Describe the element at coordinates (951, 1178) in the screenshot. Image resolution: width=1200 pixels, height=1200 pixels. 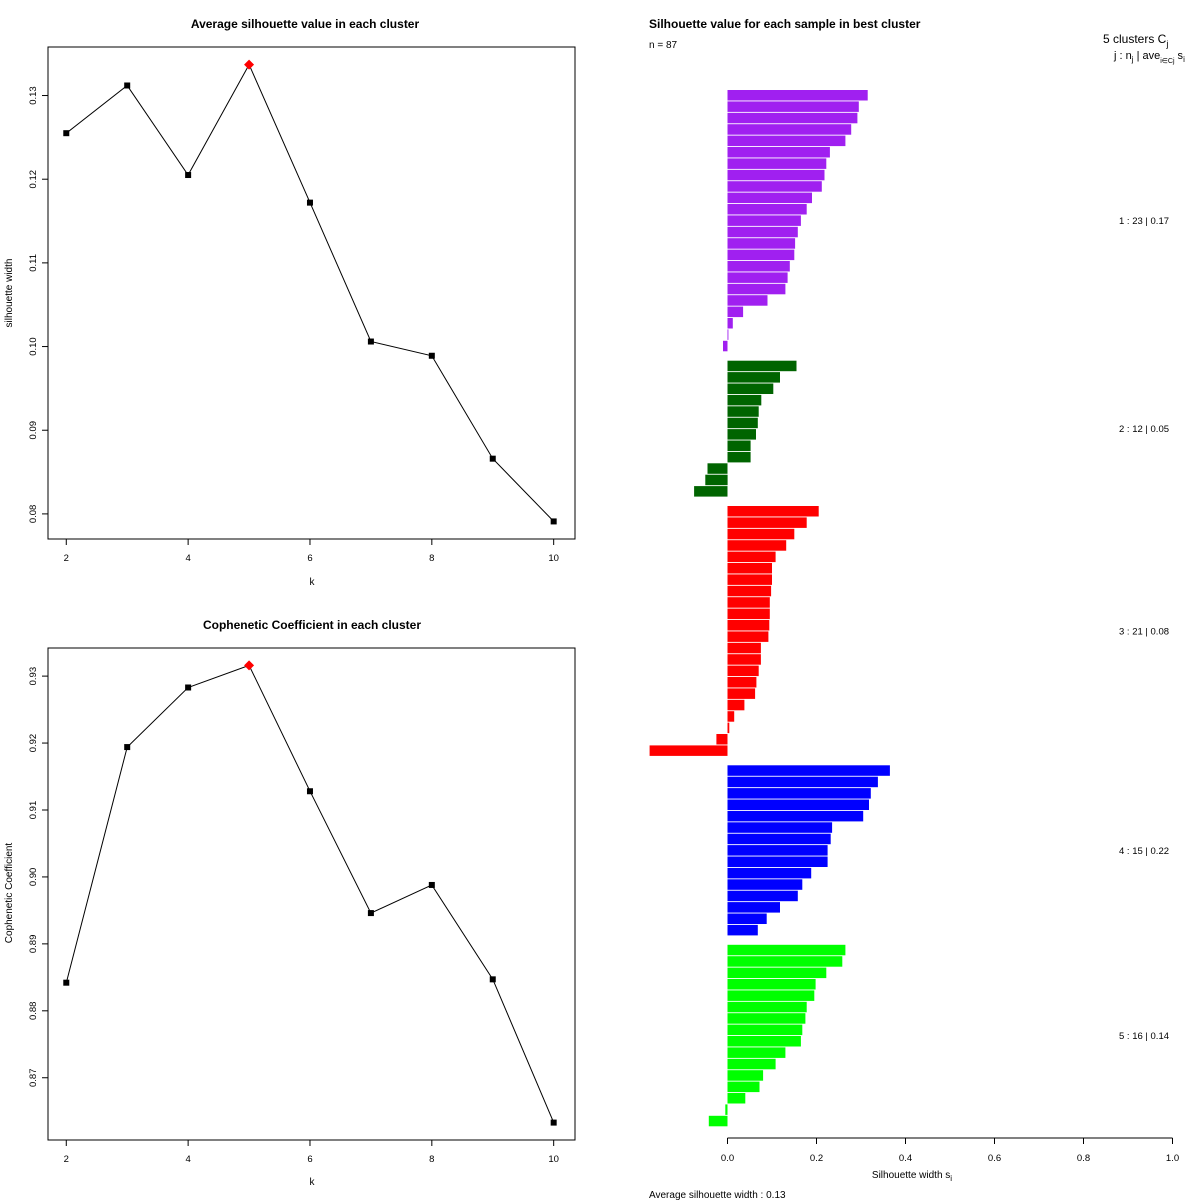
I see `silhouette-xlabel-sub: i` at that location.